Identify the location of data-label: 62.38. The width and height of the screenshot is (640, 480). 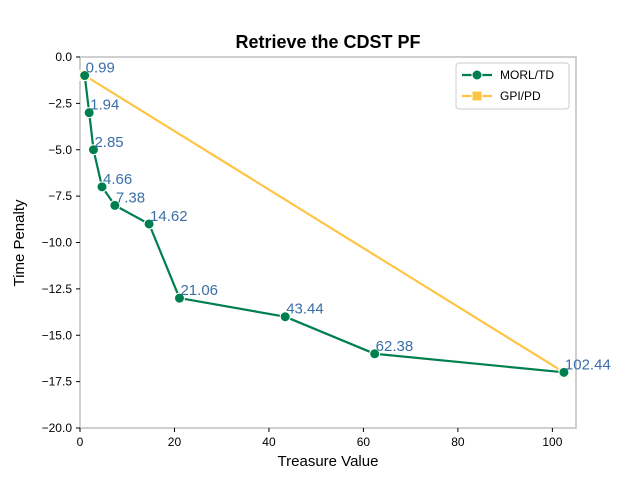
(395, 346).